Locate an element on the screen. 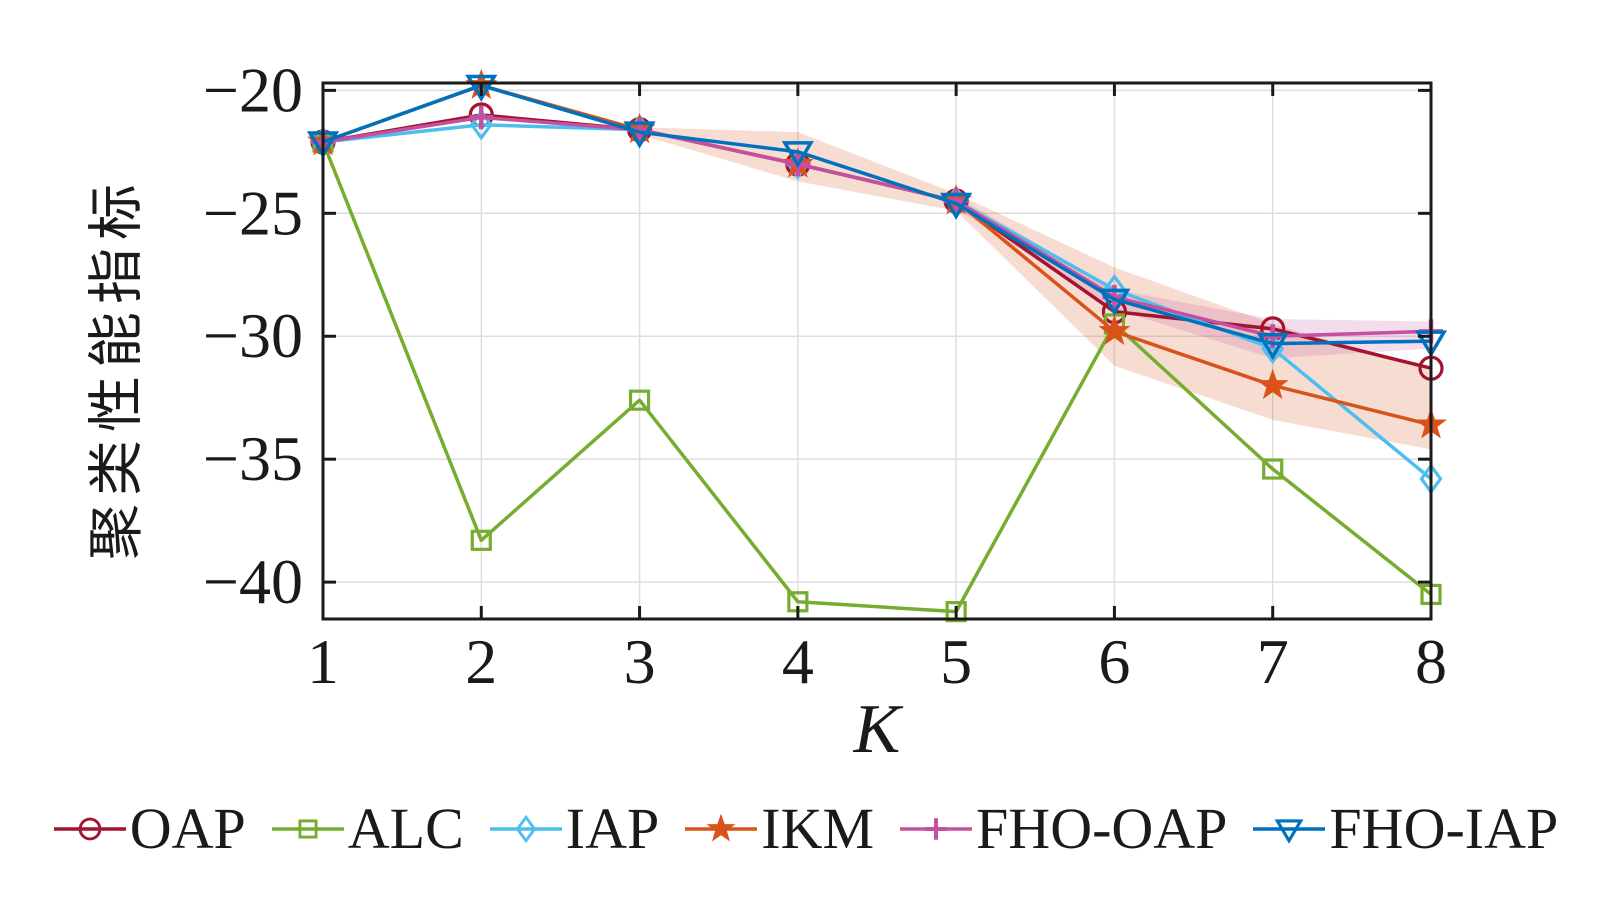 Image resolution: width=1610 pixels, height=923 pixels. legend-label-fho-oap: FHO-OAP is located at coordinates (1102, 828).